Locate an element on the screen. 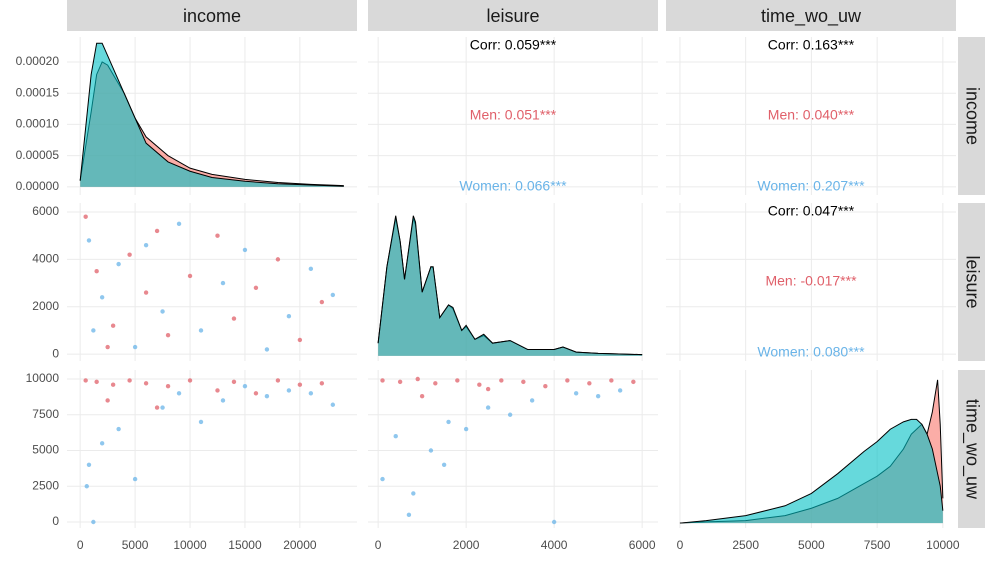  y-tick-label: 7500 is located at coordinates (45, 414).